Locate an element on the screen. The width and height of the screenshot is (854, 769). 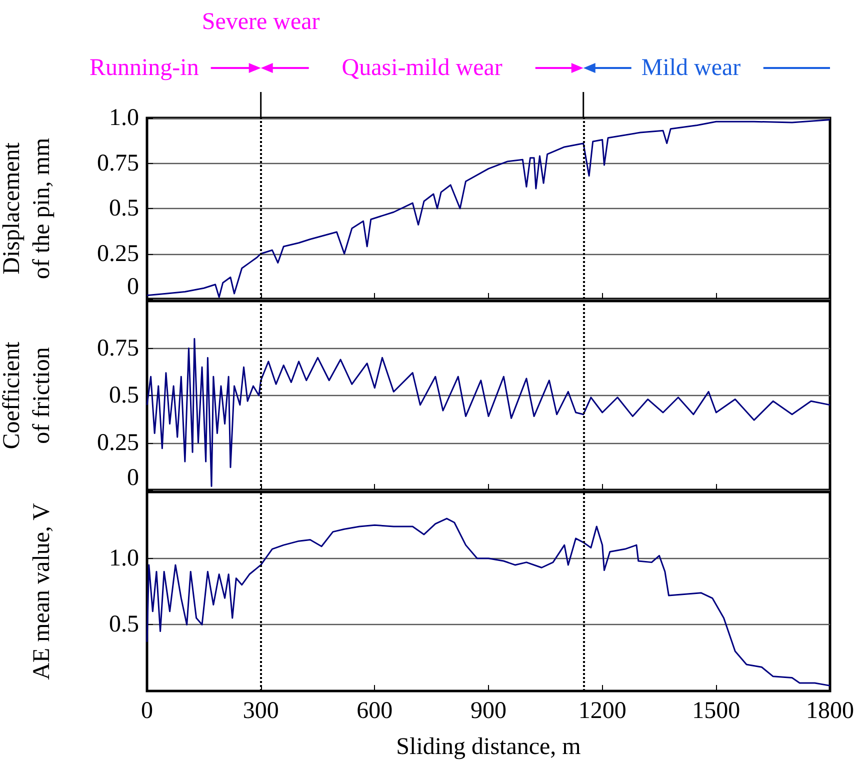
y-axis-title: Displacement of the pin, mm is located at coordinates (27, 209).